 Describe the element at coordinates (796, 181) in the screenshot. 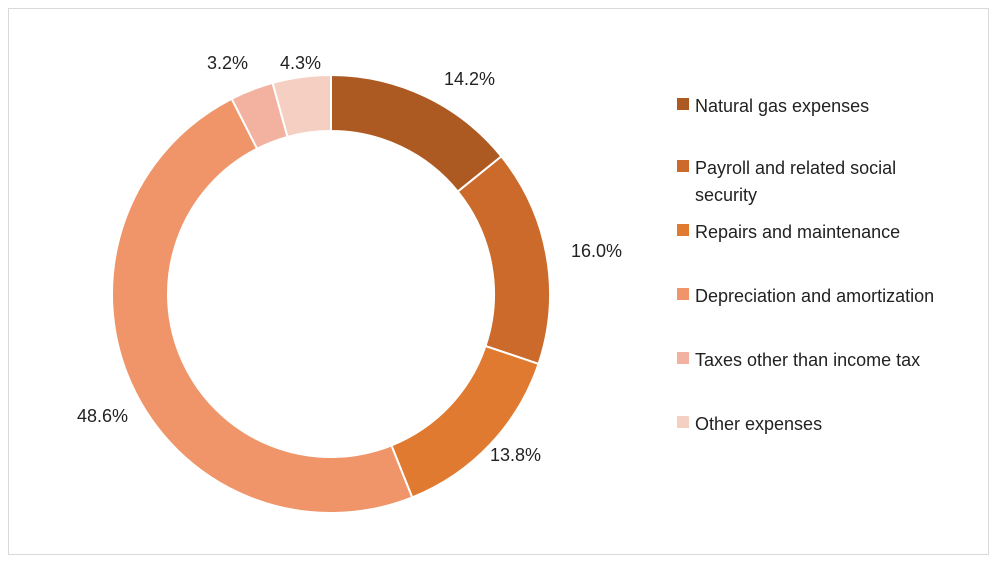

I see `legend-label: Payroll and related social security` at that location.